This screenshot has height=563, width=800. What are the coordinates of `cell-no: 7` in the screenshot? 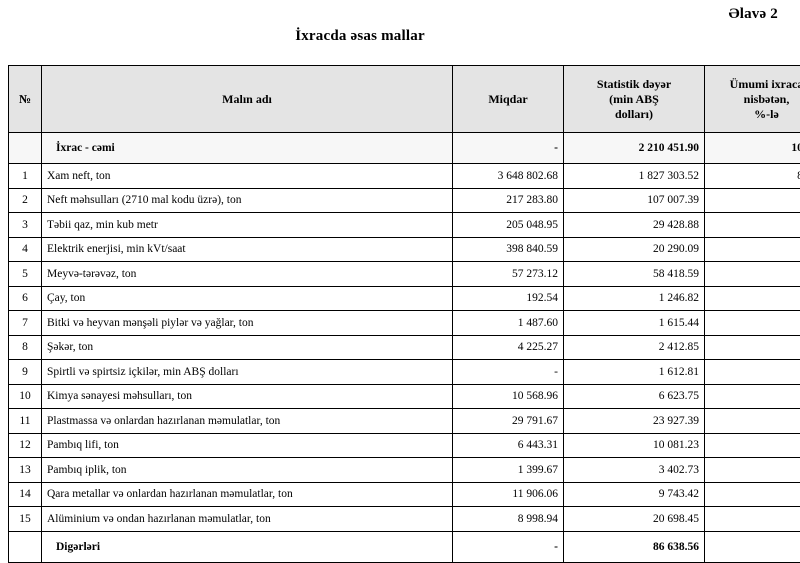 It's located at (25, 323).